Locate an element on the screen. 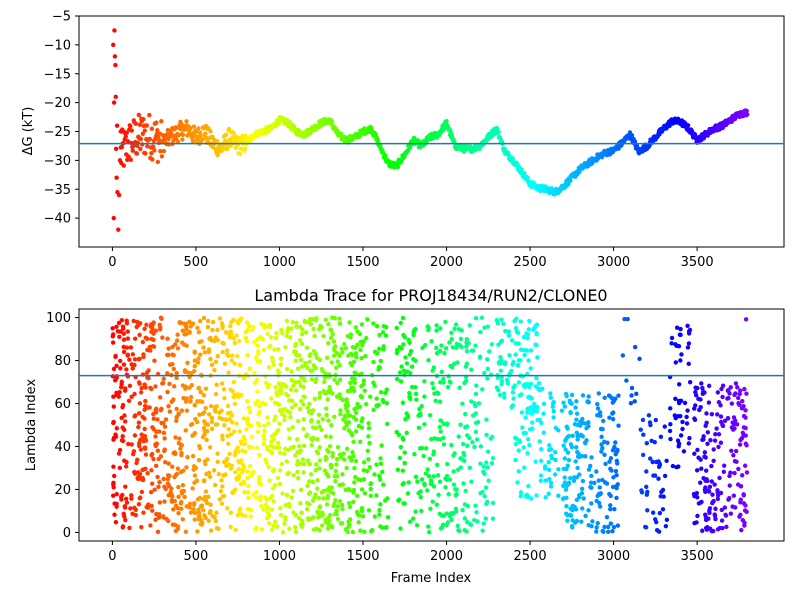 This screenshot has height=600, width=800. lambda-y-axis-label: Lambda Index is located at coordinates (31, 425).